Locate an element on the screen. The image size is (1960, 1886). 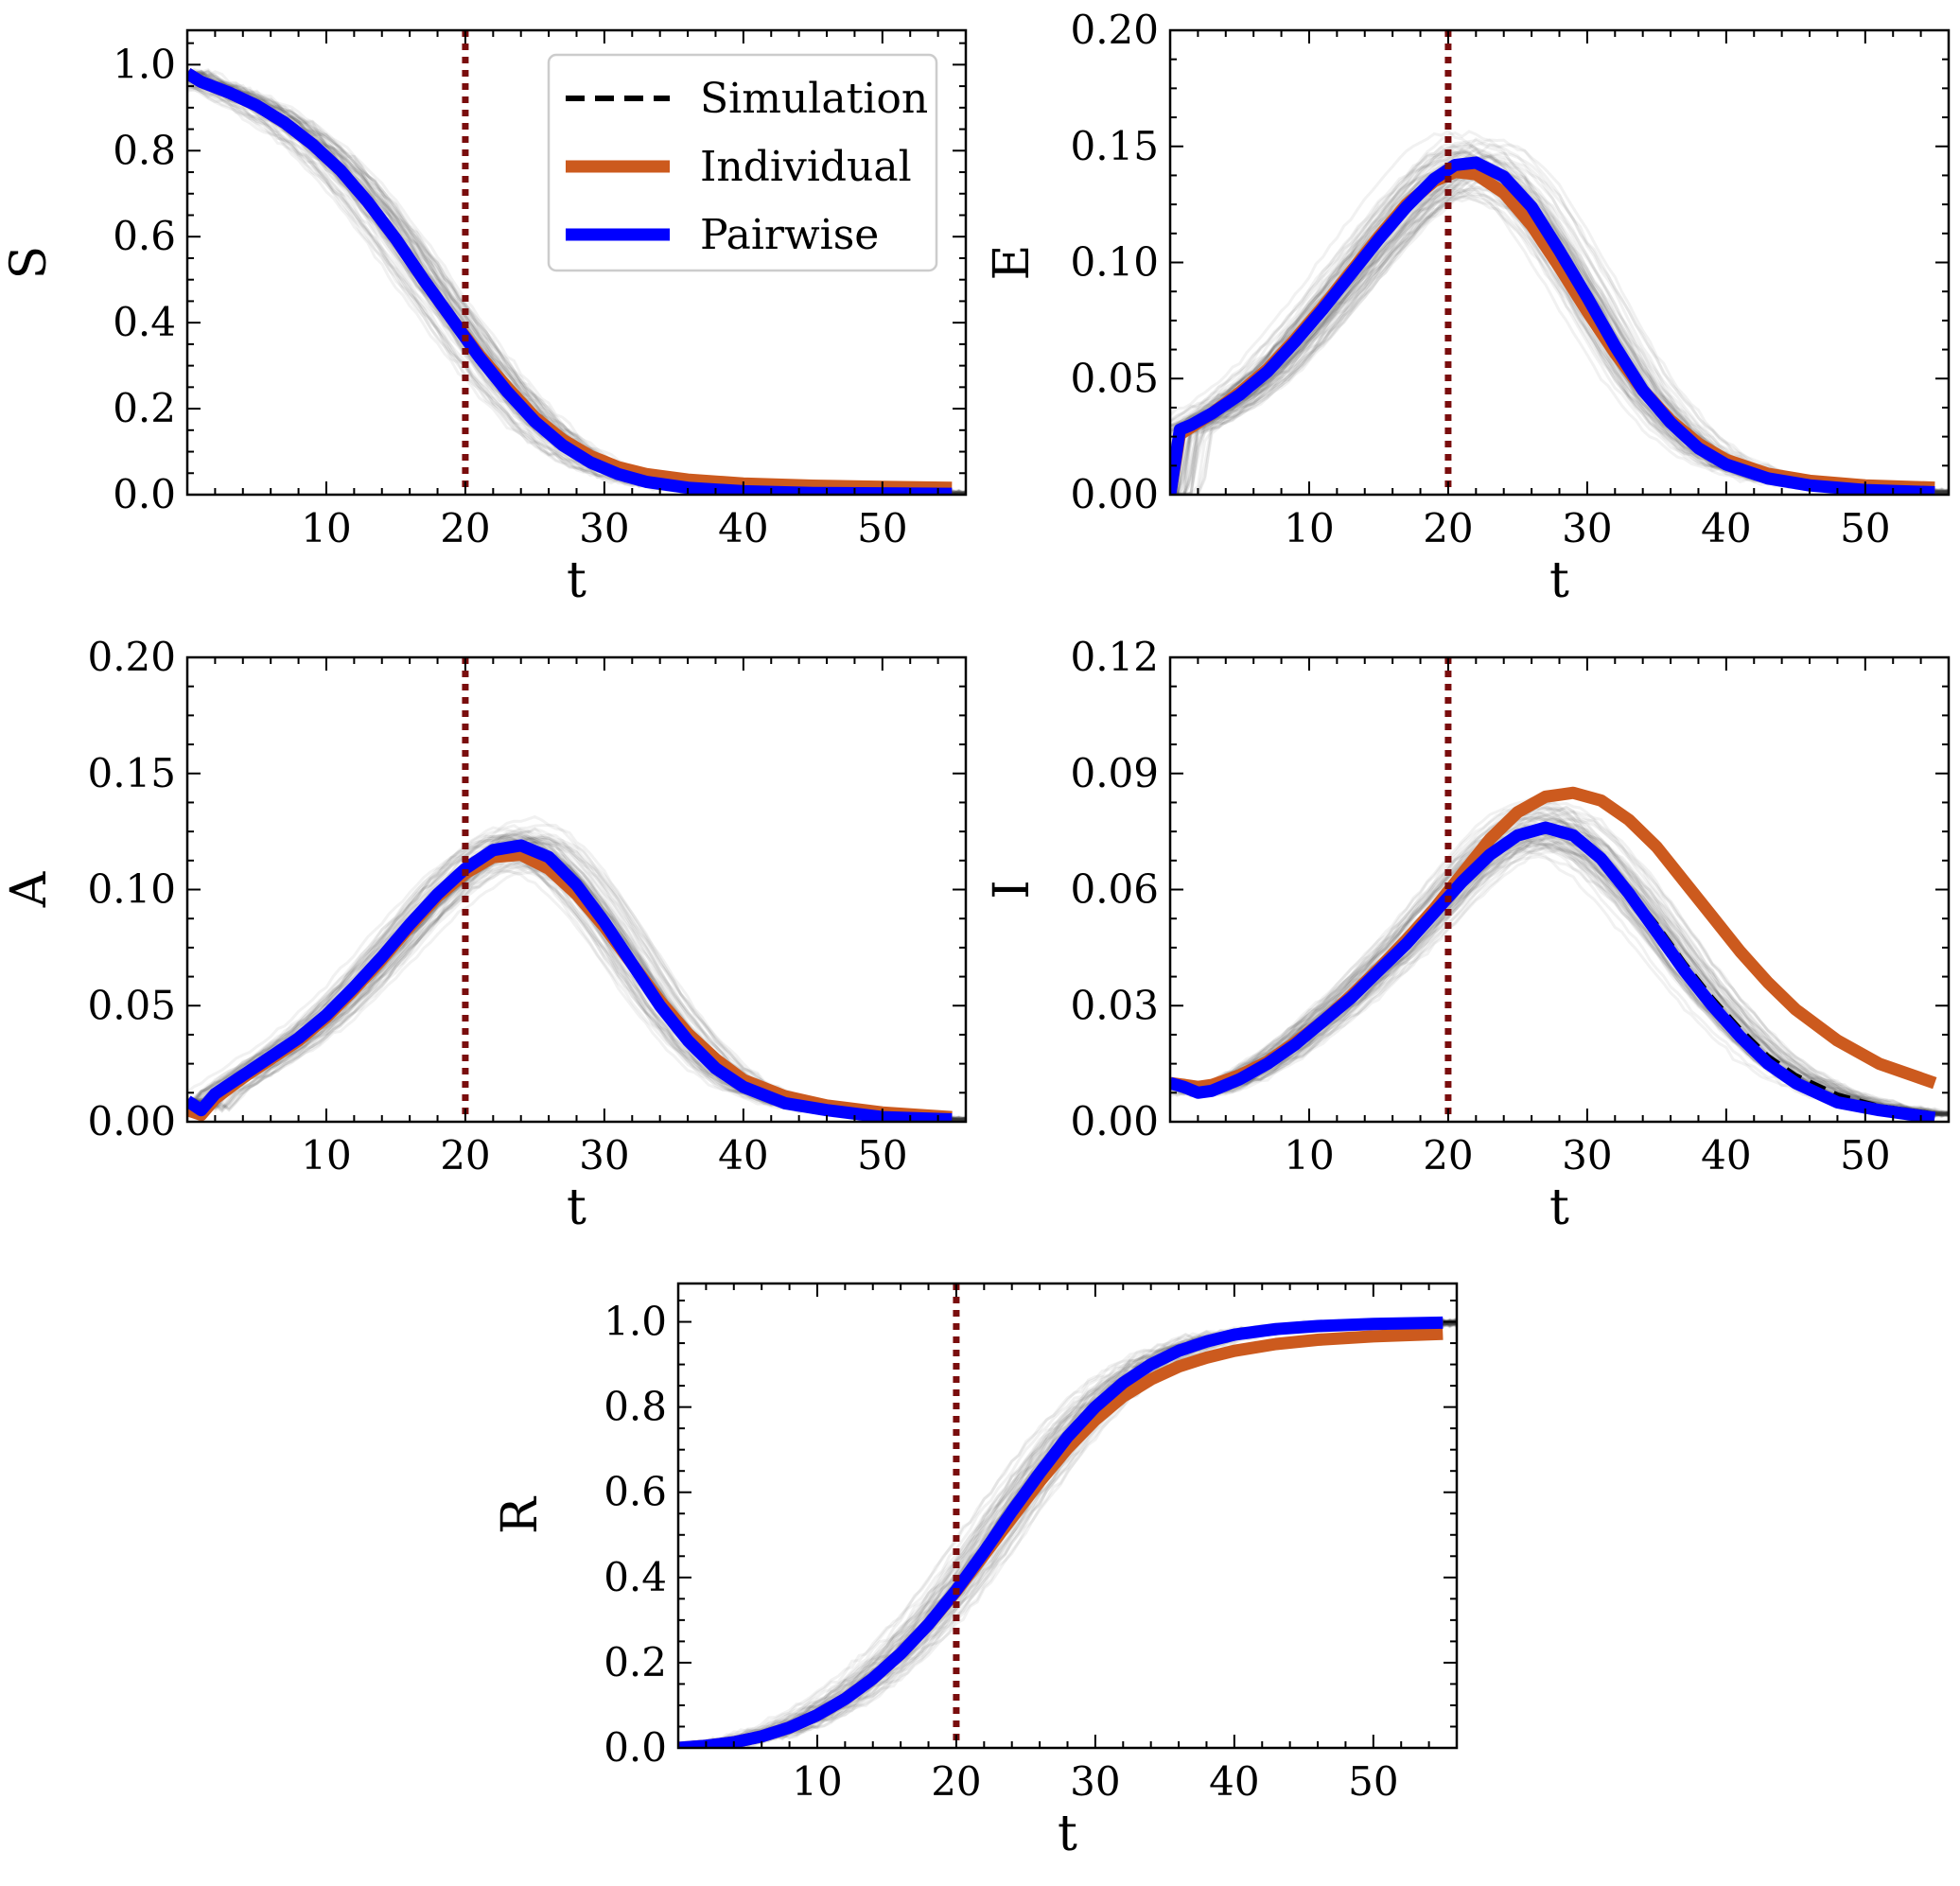
simulation-ensemble is located at coordinates (1559, 312).